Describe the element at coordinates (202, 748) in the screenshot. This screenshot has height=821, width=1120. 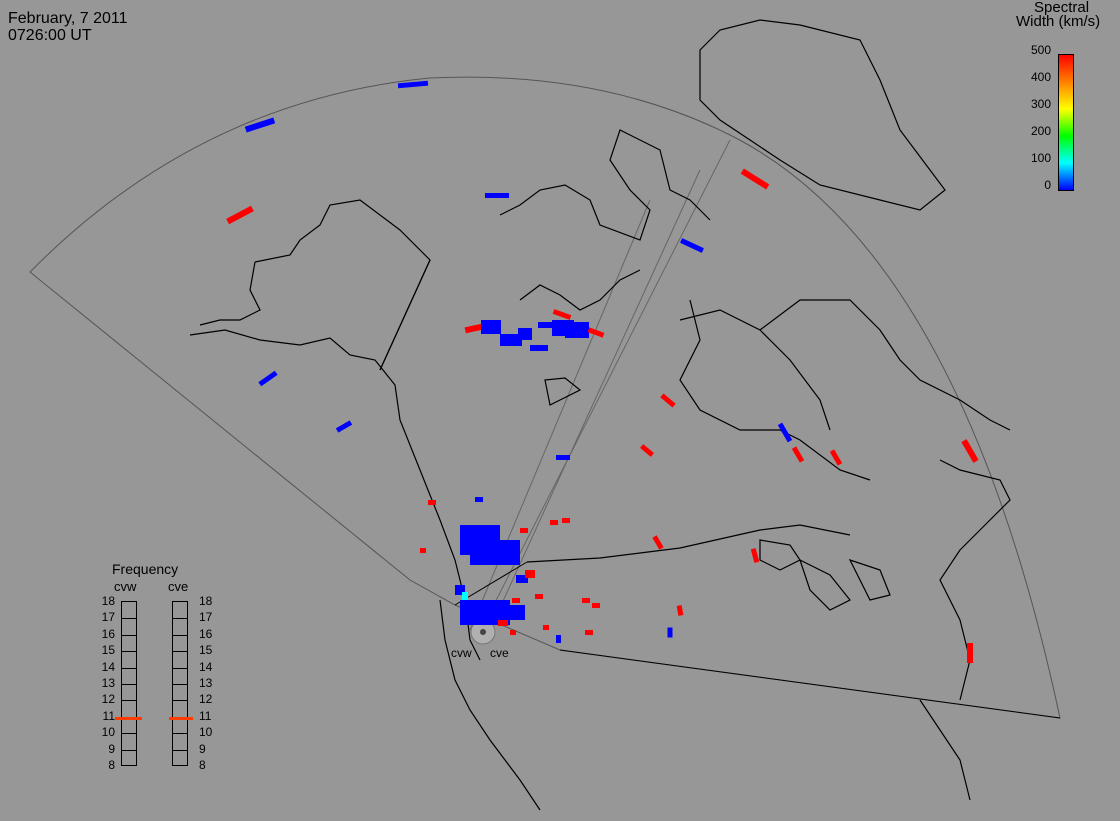
I see `frequency-label-right: 9` at that location.